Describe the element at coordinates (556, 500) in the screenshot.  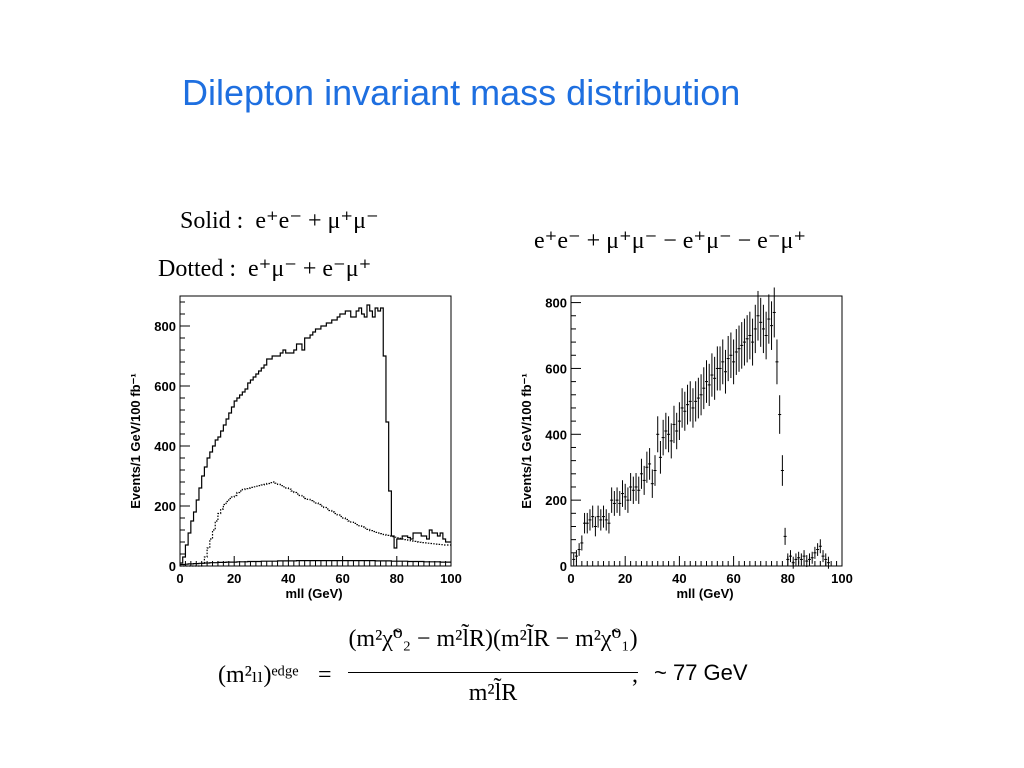
I see `y-tick-label: 200` at that location.